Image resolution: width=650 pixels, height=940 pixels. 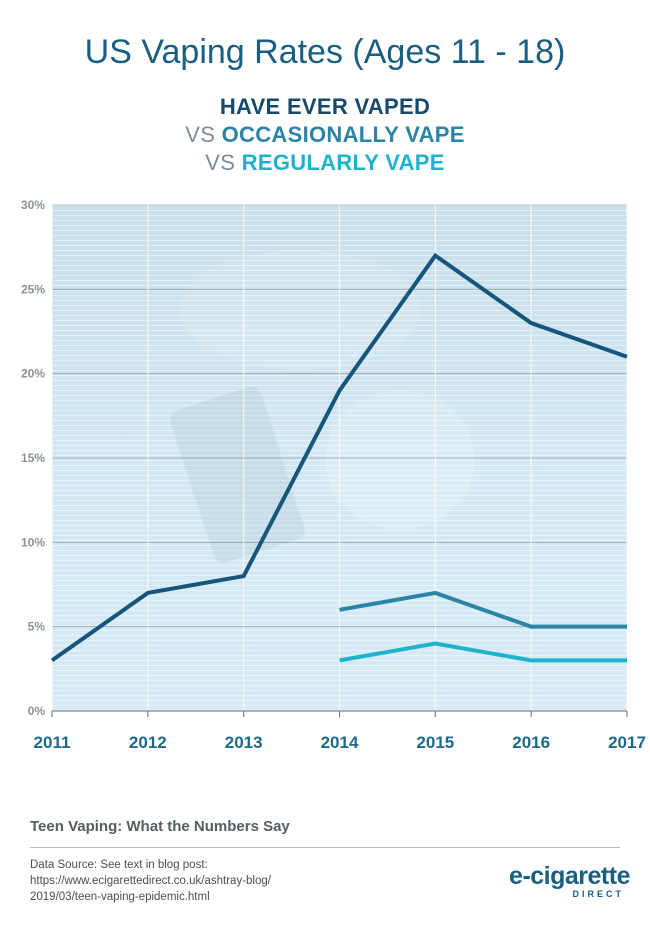 I want to click on occasionally-vape-label: OCCASIONALLY VAPE, so click(x=343, y=134).